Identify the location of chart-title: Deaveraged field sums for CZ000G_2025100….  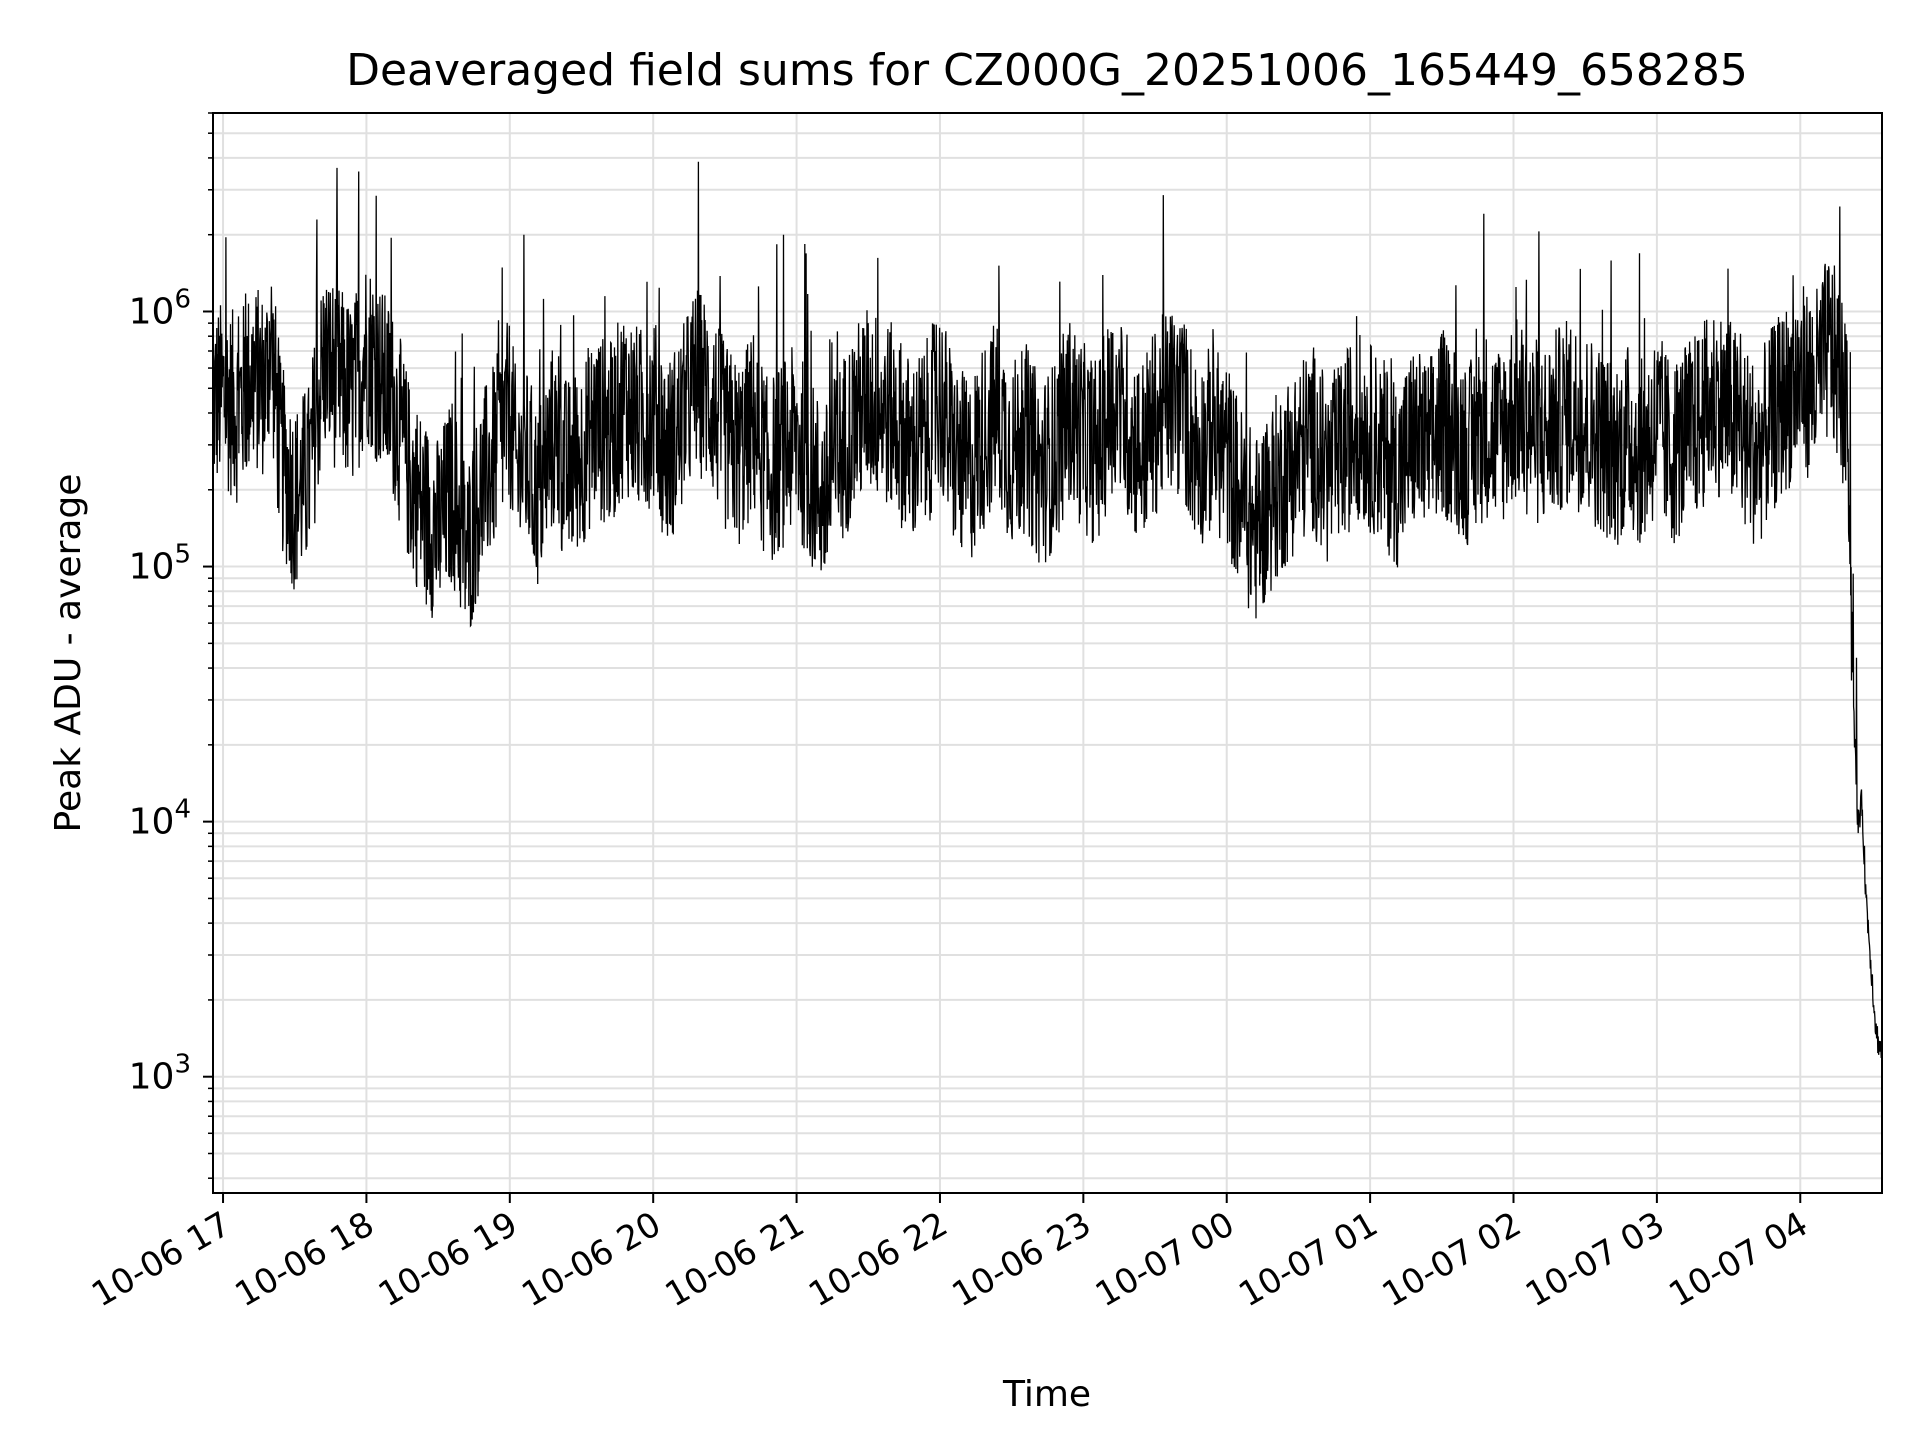
(1047, 70).